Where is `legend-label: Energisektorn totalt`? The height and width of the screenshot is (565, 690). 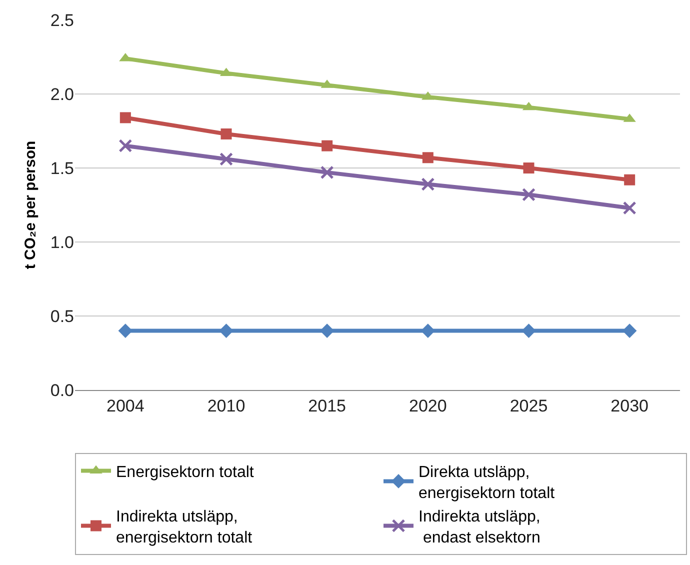 legend-label: Energisektorn totalt is located at coordinates (185, 473).